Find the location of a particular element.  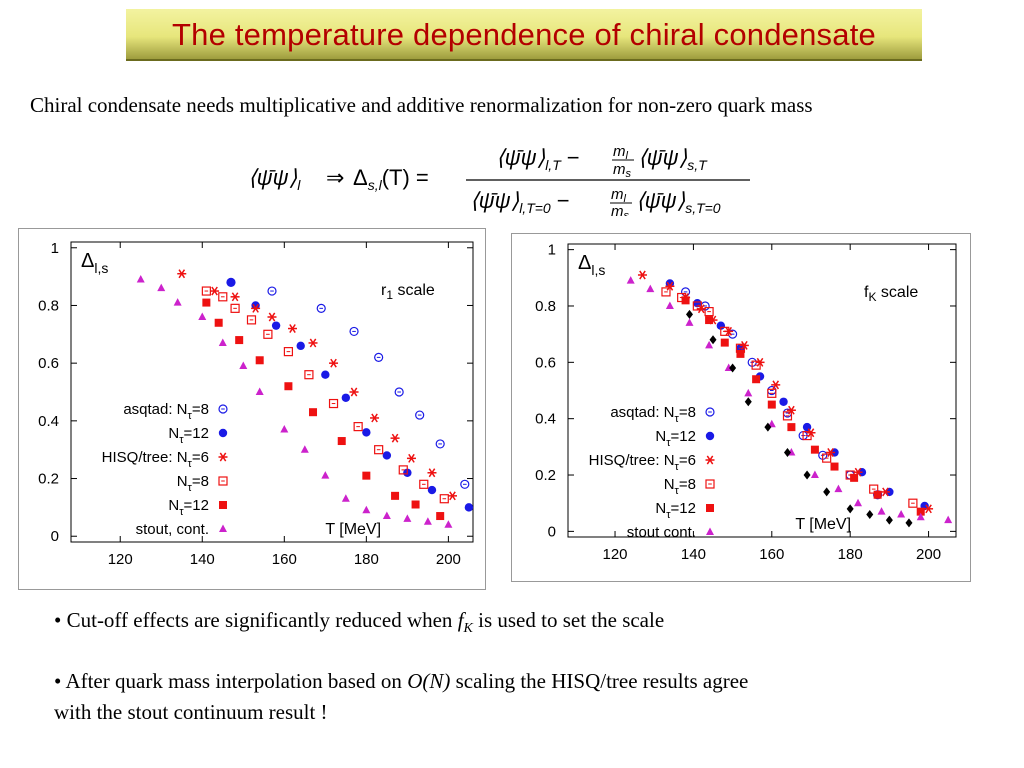

formula-ml-num: ml is located at coordinates (621, 152).